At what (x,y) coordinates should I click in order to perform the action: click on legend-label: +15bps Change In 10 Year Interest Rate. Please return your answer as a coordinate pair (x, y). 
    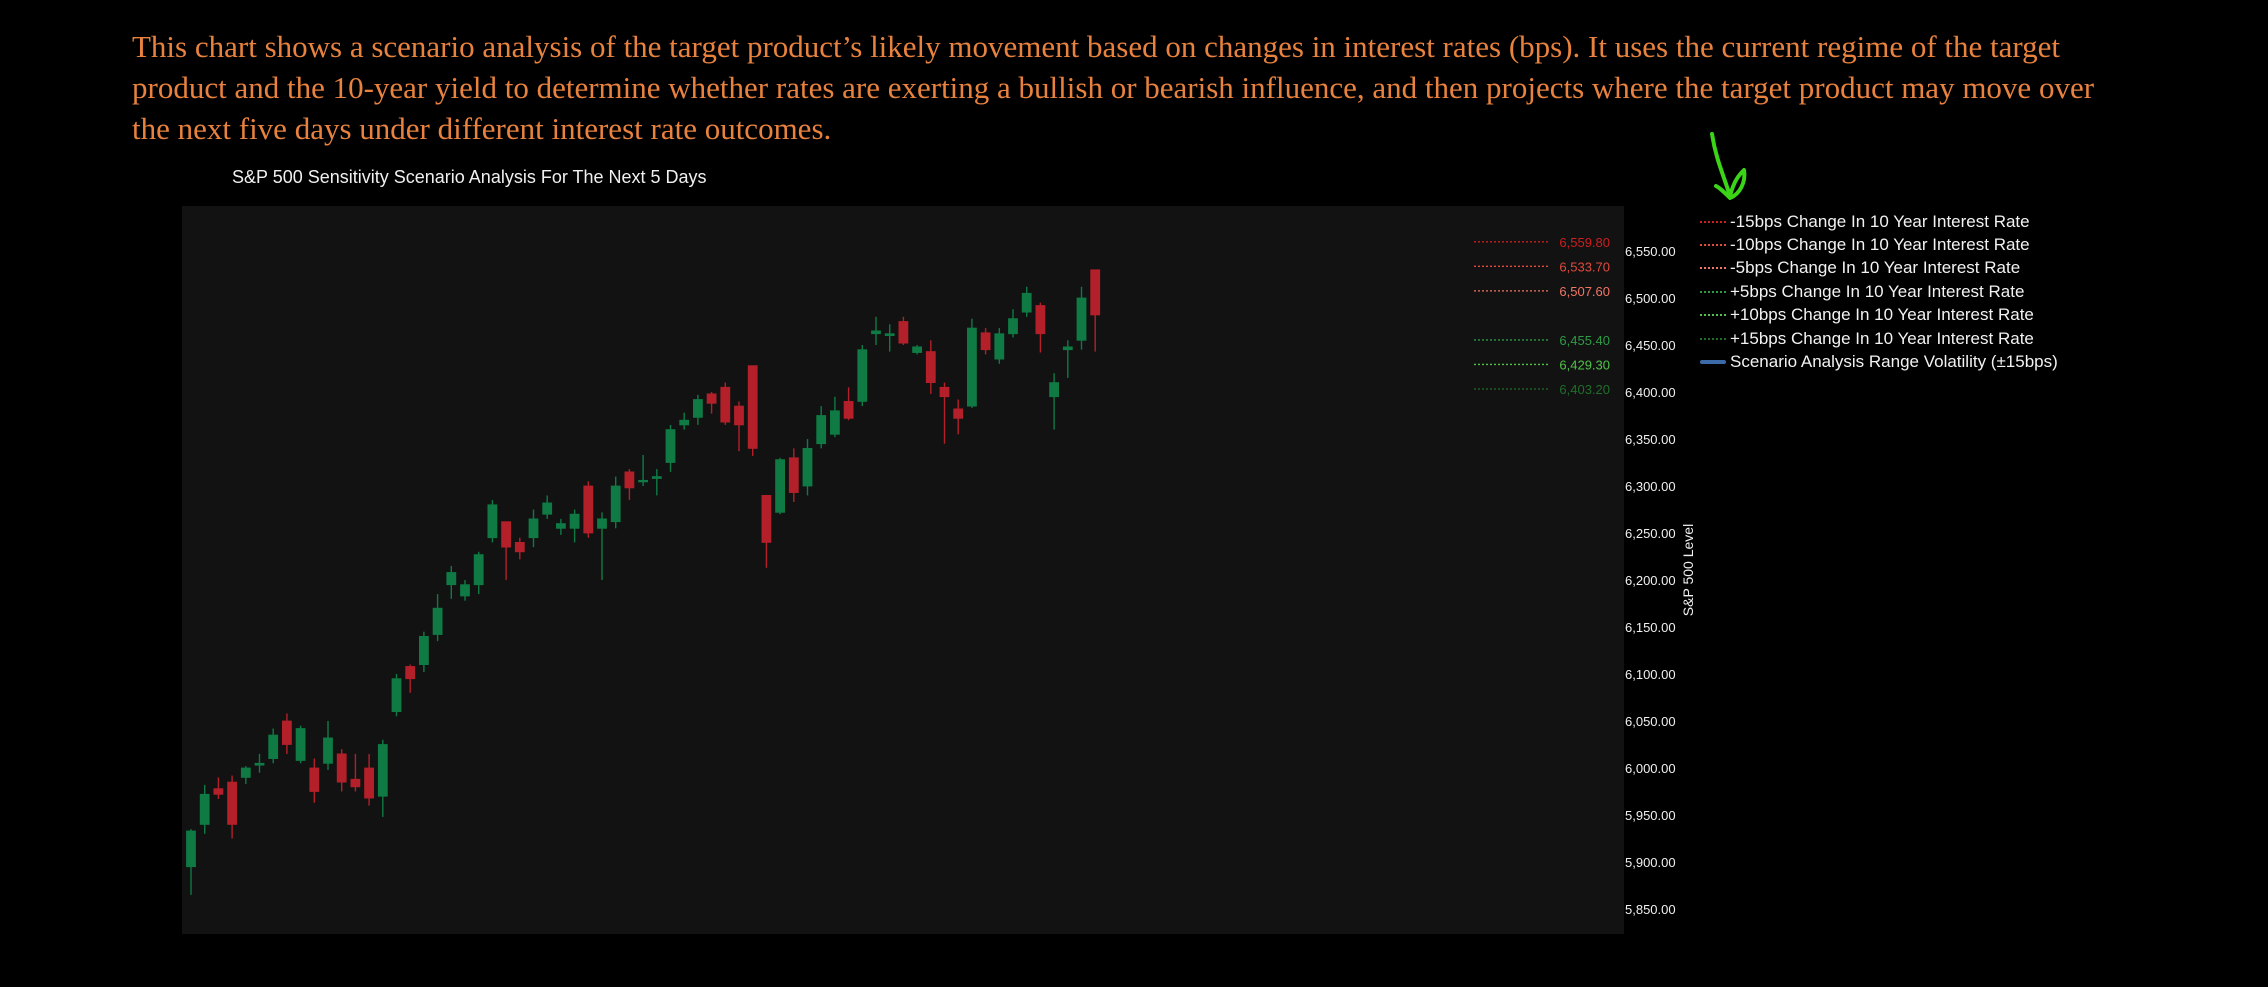
    Looking at the image, I should click on (1882, 338).